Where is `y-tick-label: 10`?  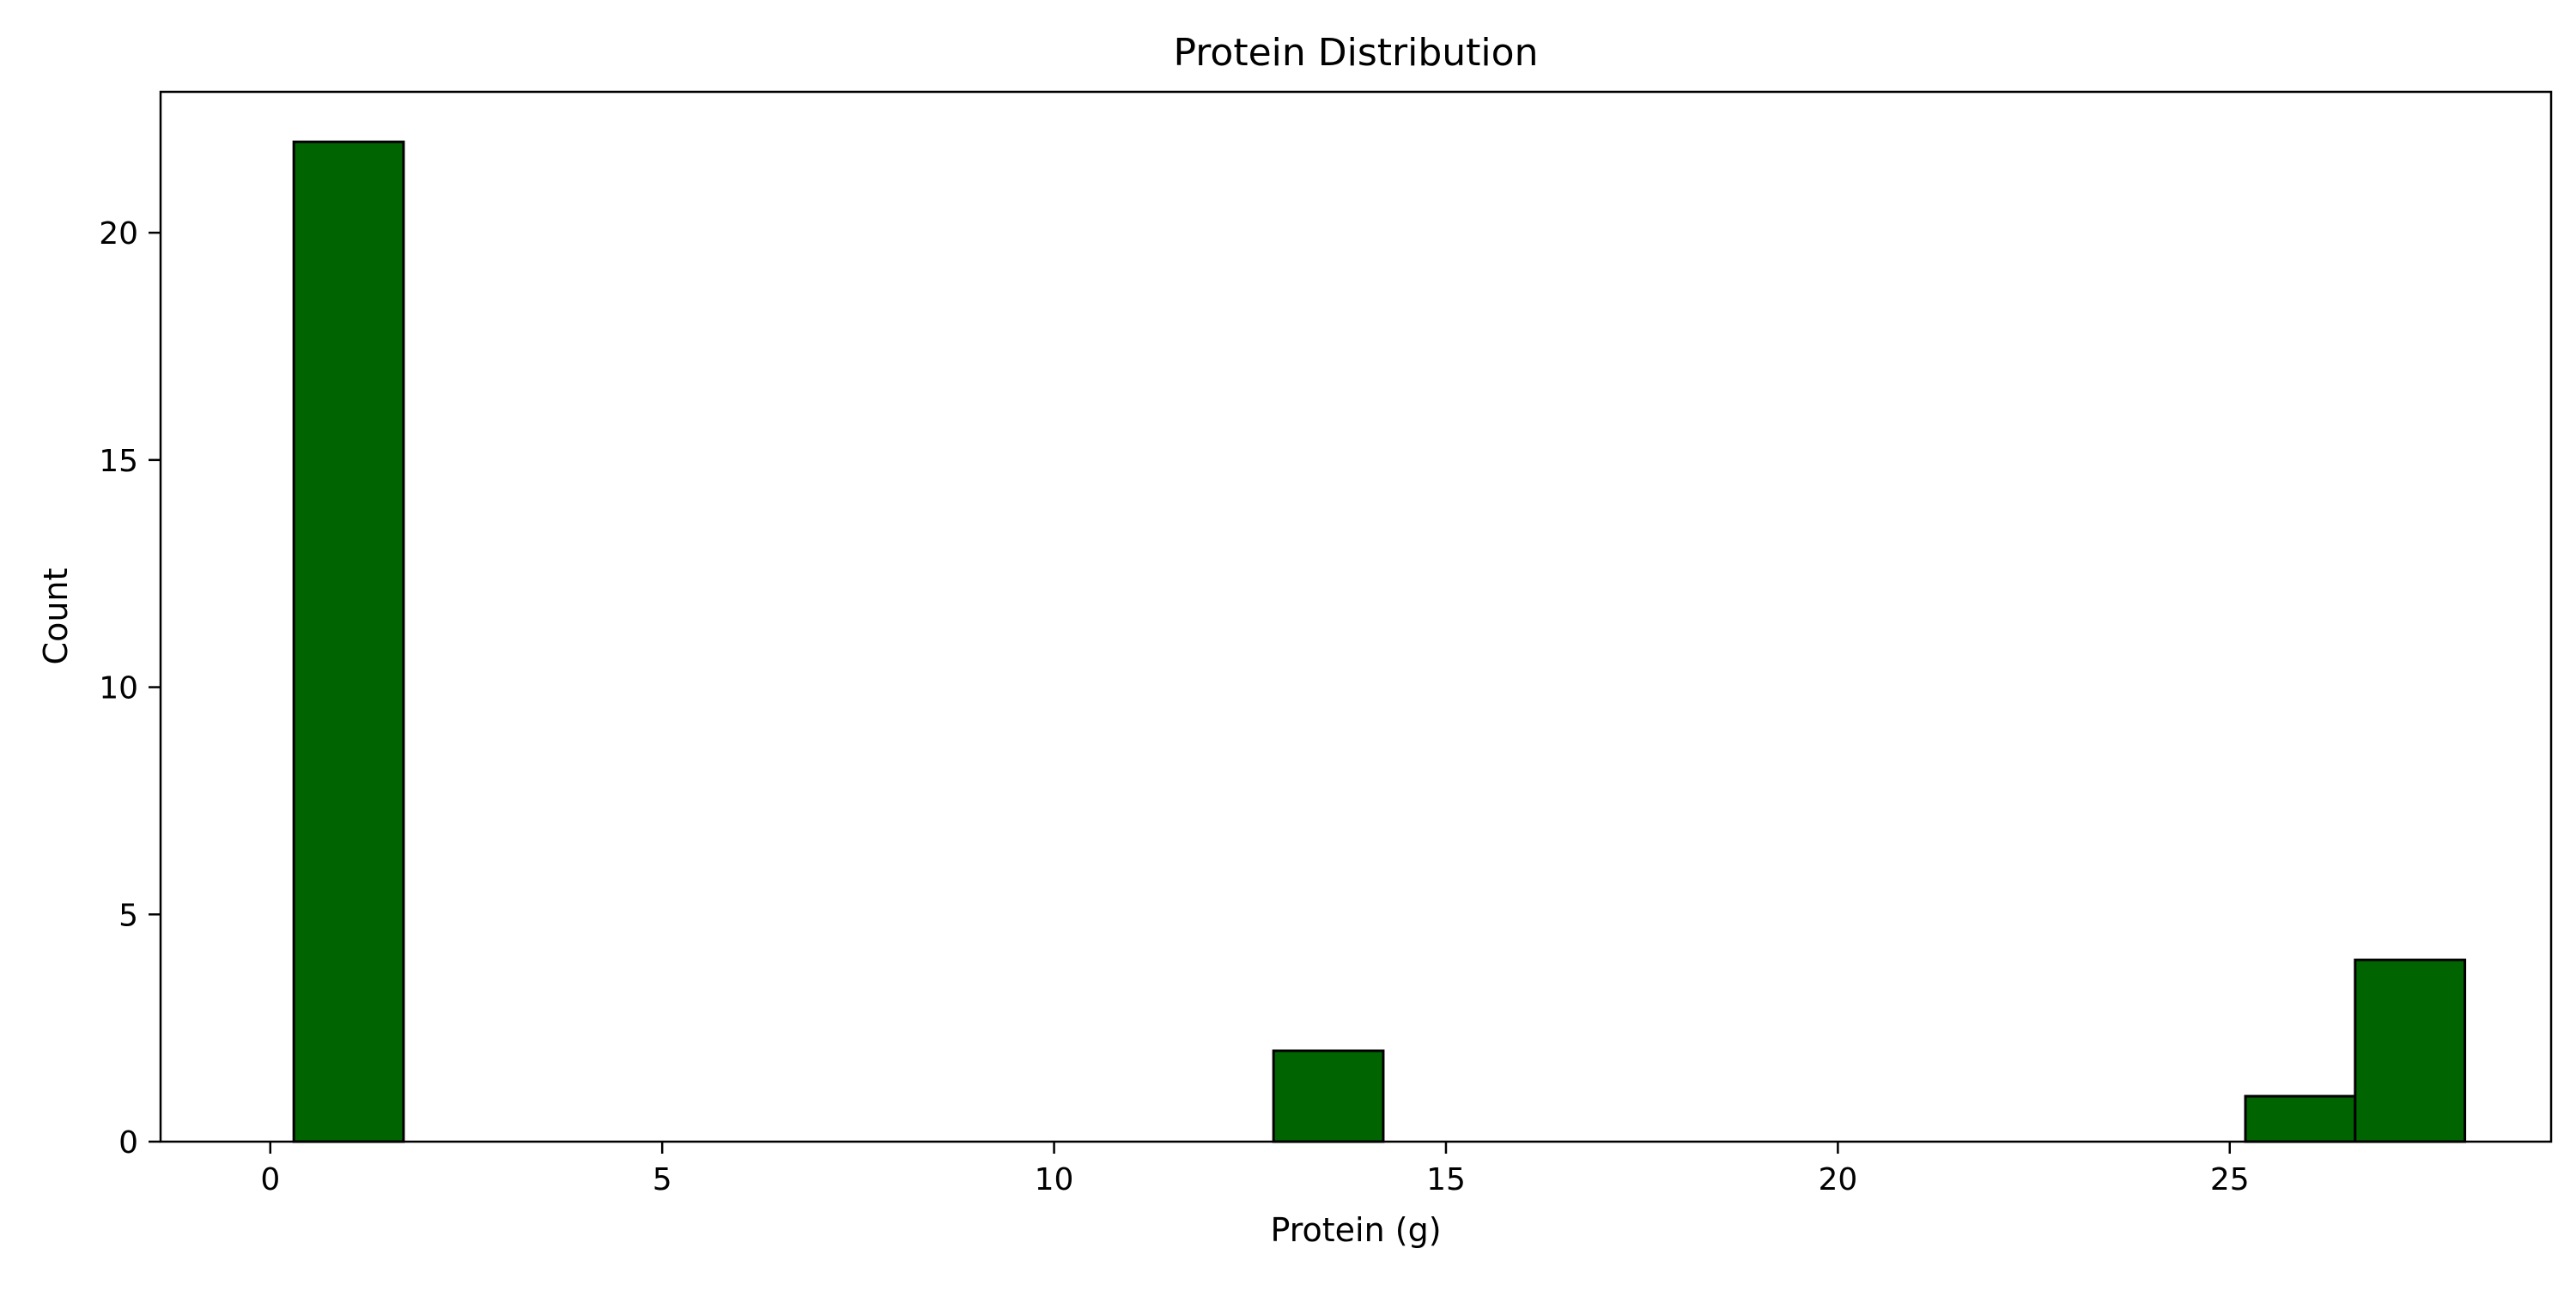
y-tick-label: 10 is located at coordinates (118, 689).